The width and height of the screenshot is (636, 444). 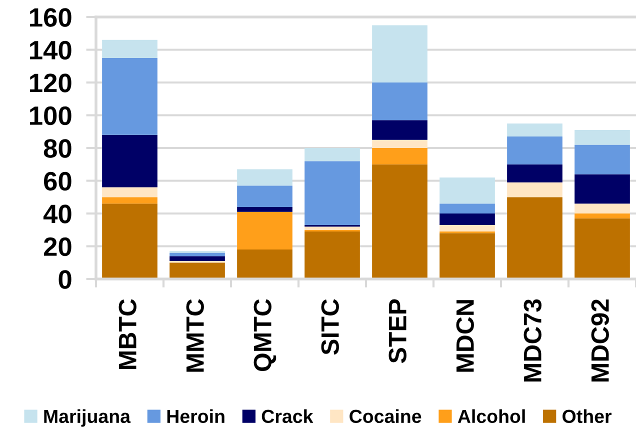 I want to click on x-tick-label: MDC73, so click(x=533, y=340).